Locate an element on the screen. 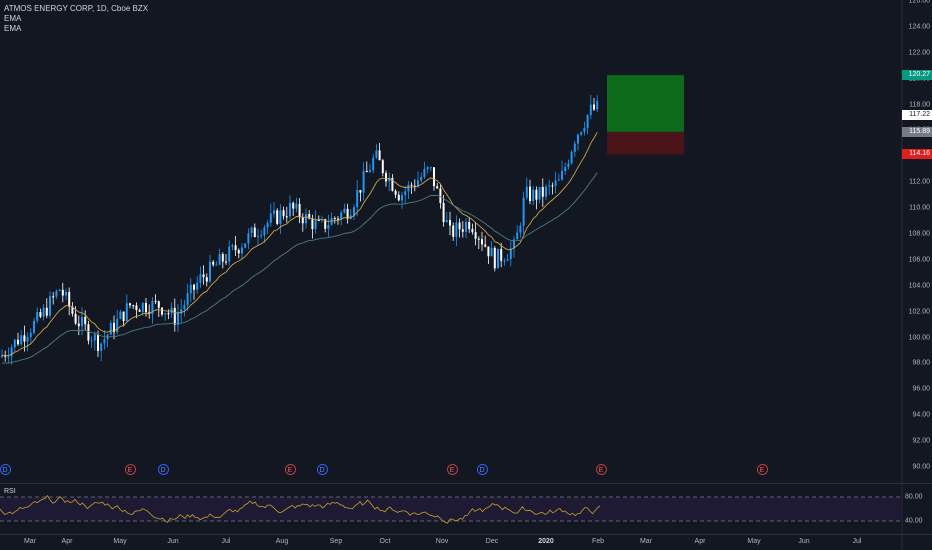 The height and width of the screenshot is (550, 932). rsi-label: RSI is located at coordinates (10, 491).